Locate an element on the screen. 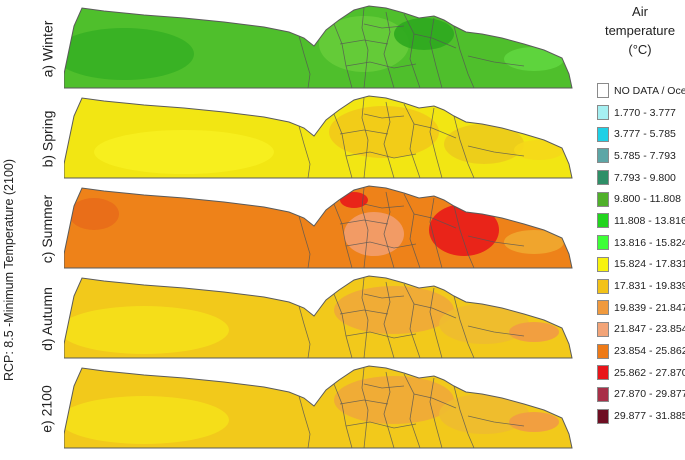  panel-label-text: c) Summer is located at coordinates (47, 229).